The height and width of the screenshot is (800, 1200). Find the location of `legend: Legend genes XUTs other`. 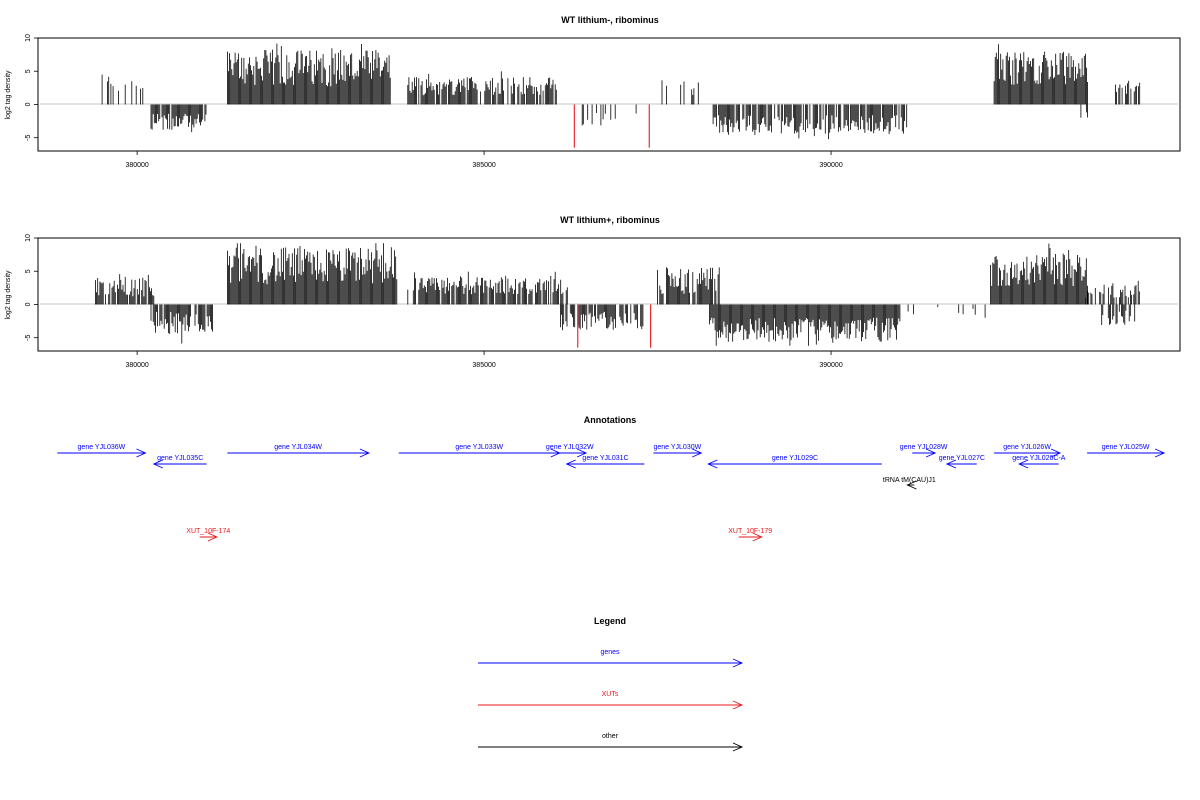

legend: Legend genes XUTs other is located at coordinates (611, 684).